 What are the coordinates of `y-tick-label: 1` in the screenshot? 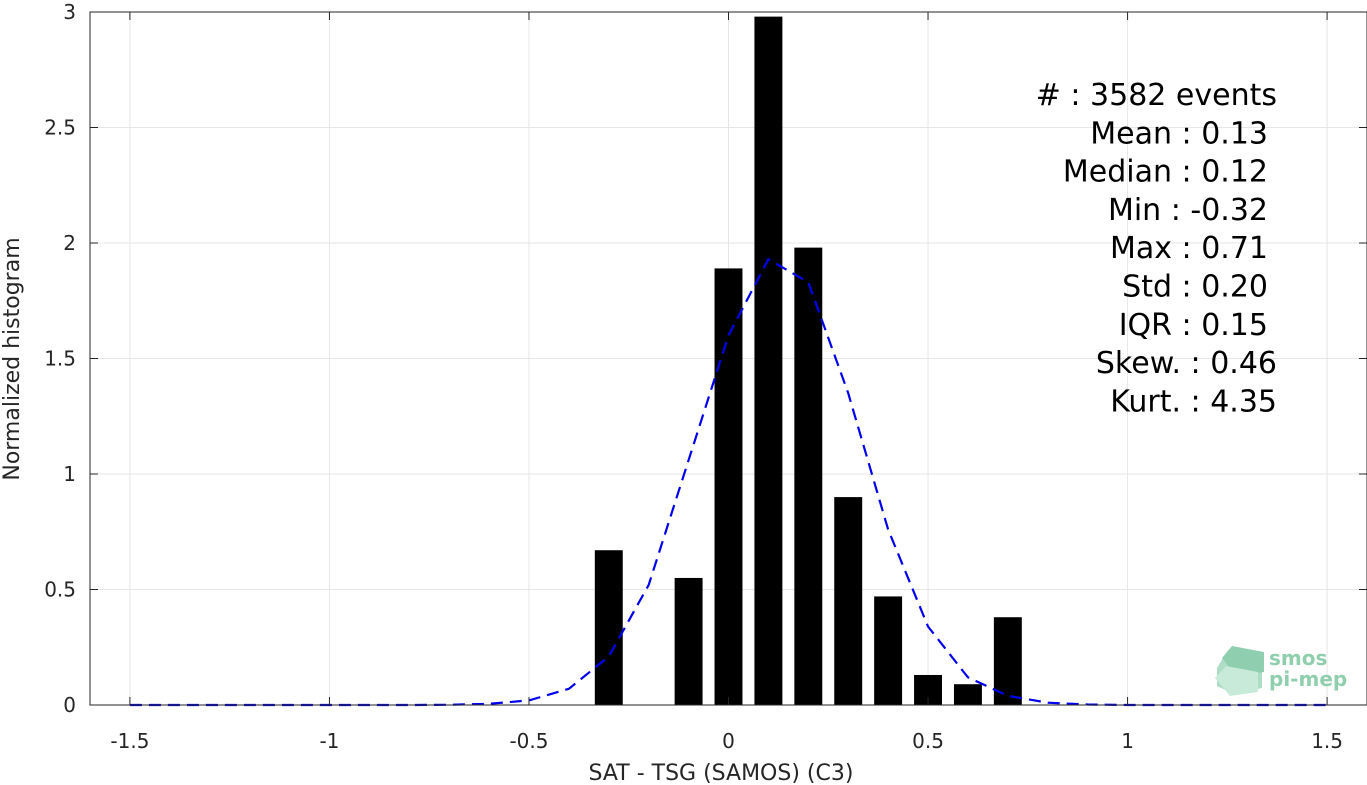 It's located at (69, 474).